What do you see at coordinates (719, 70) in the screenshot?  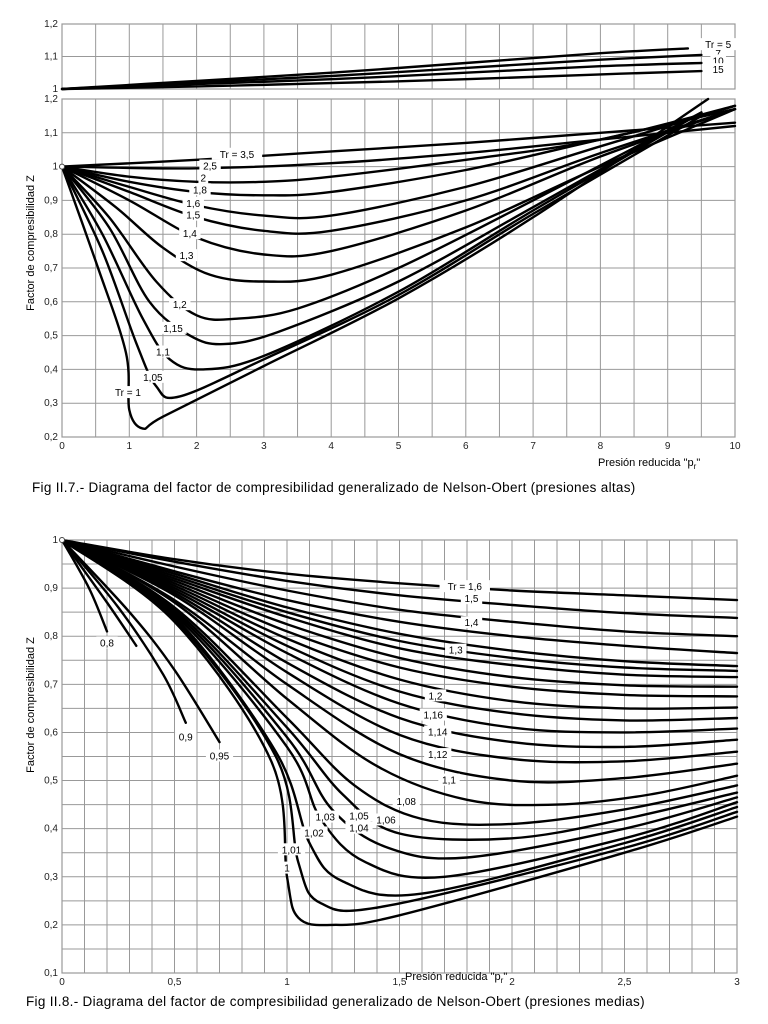 I see `curve-label: 15` at bounding box center [719, 70].